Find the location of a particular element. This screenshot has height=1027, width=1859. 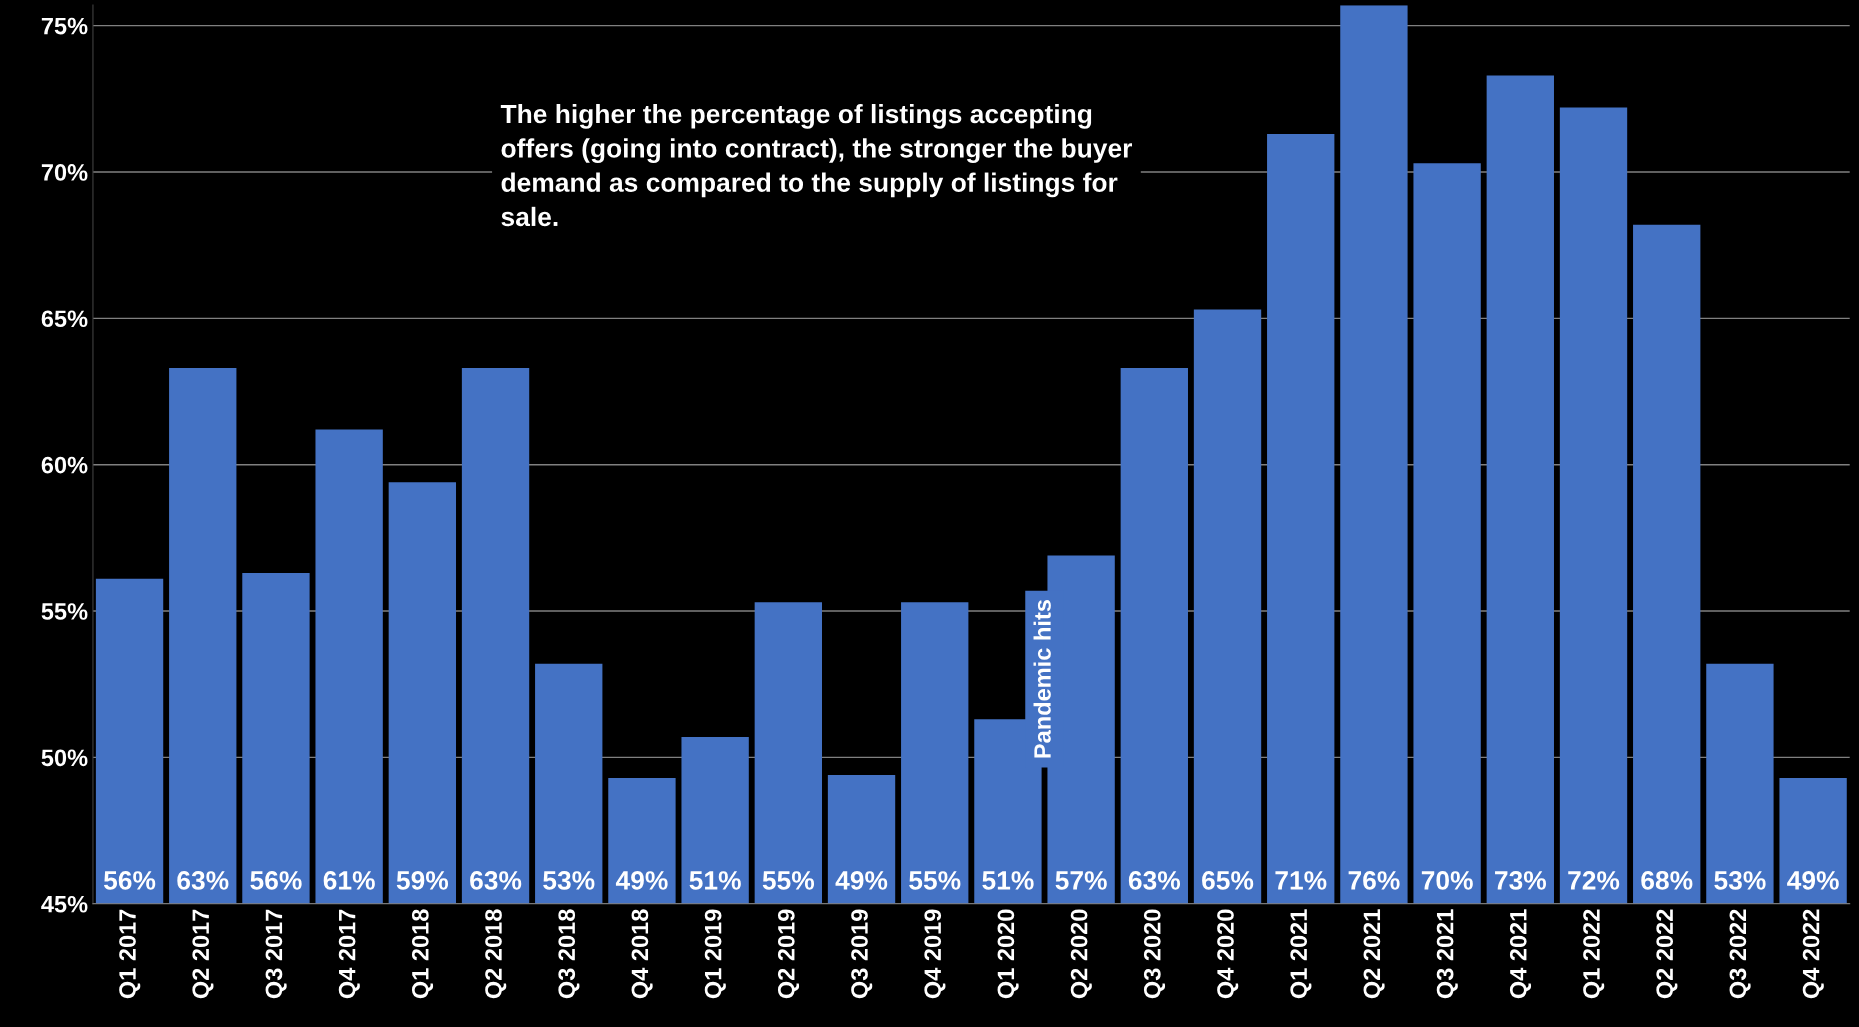

y-tick-label: 65% is located at coordinates (64, 319).